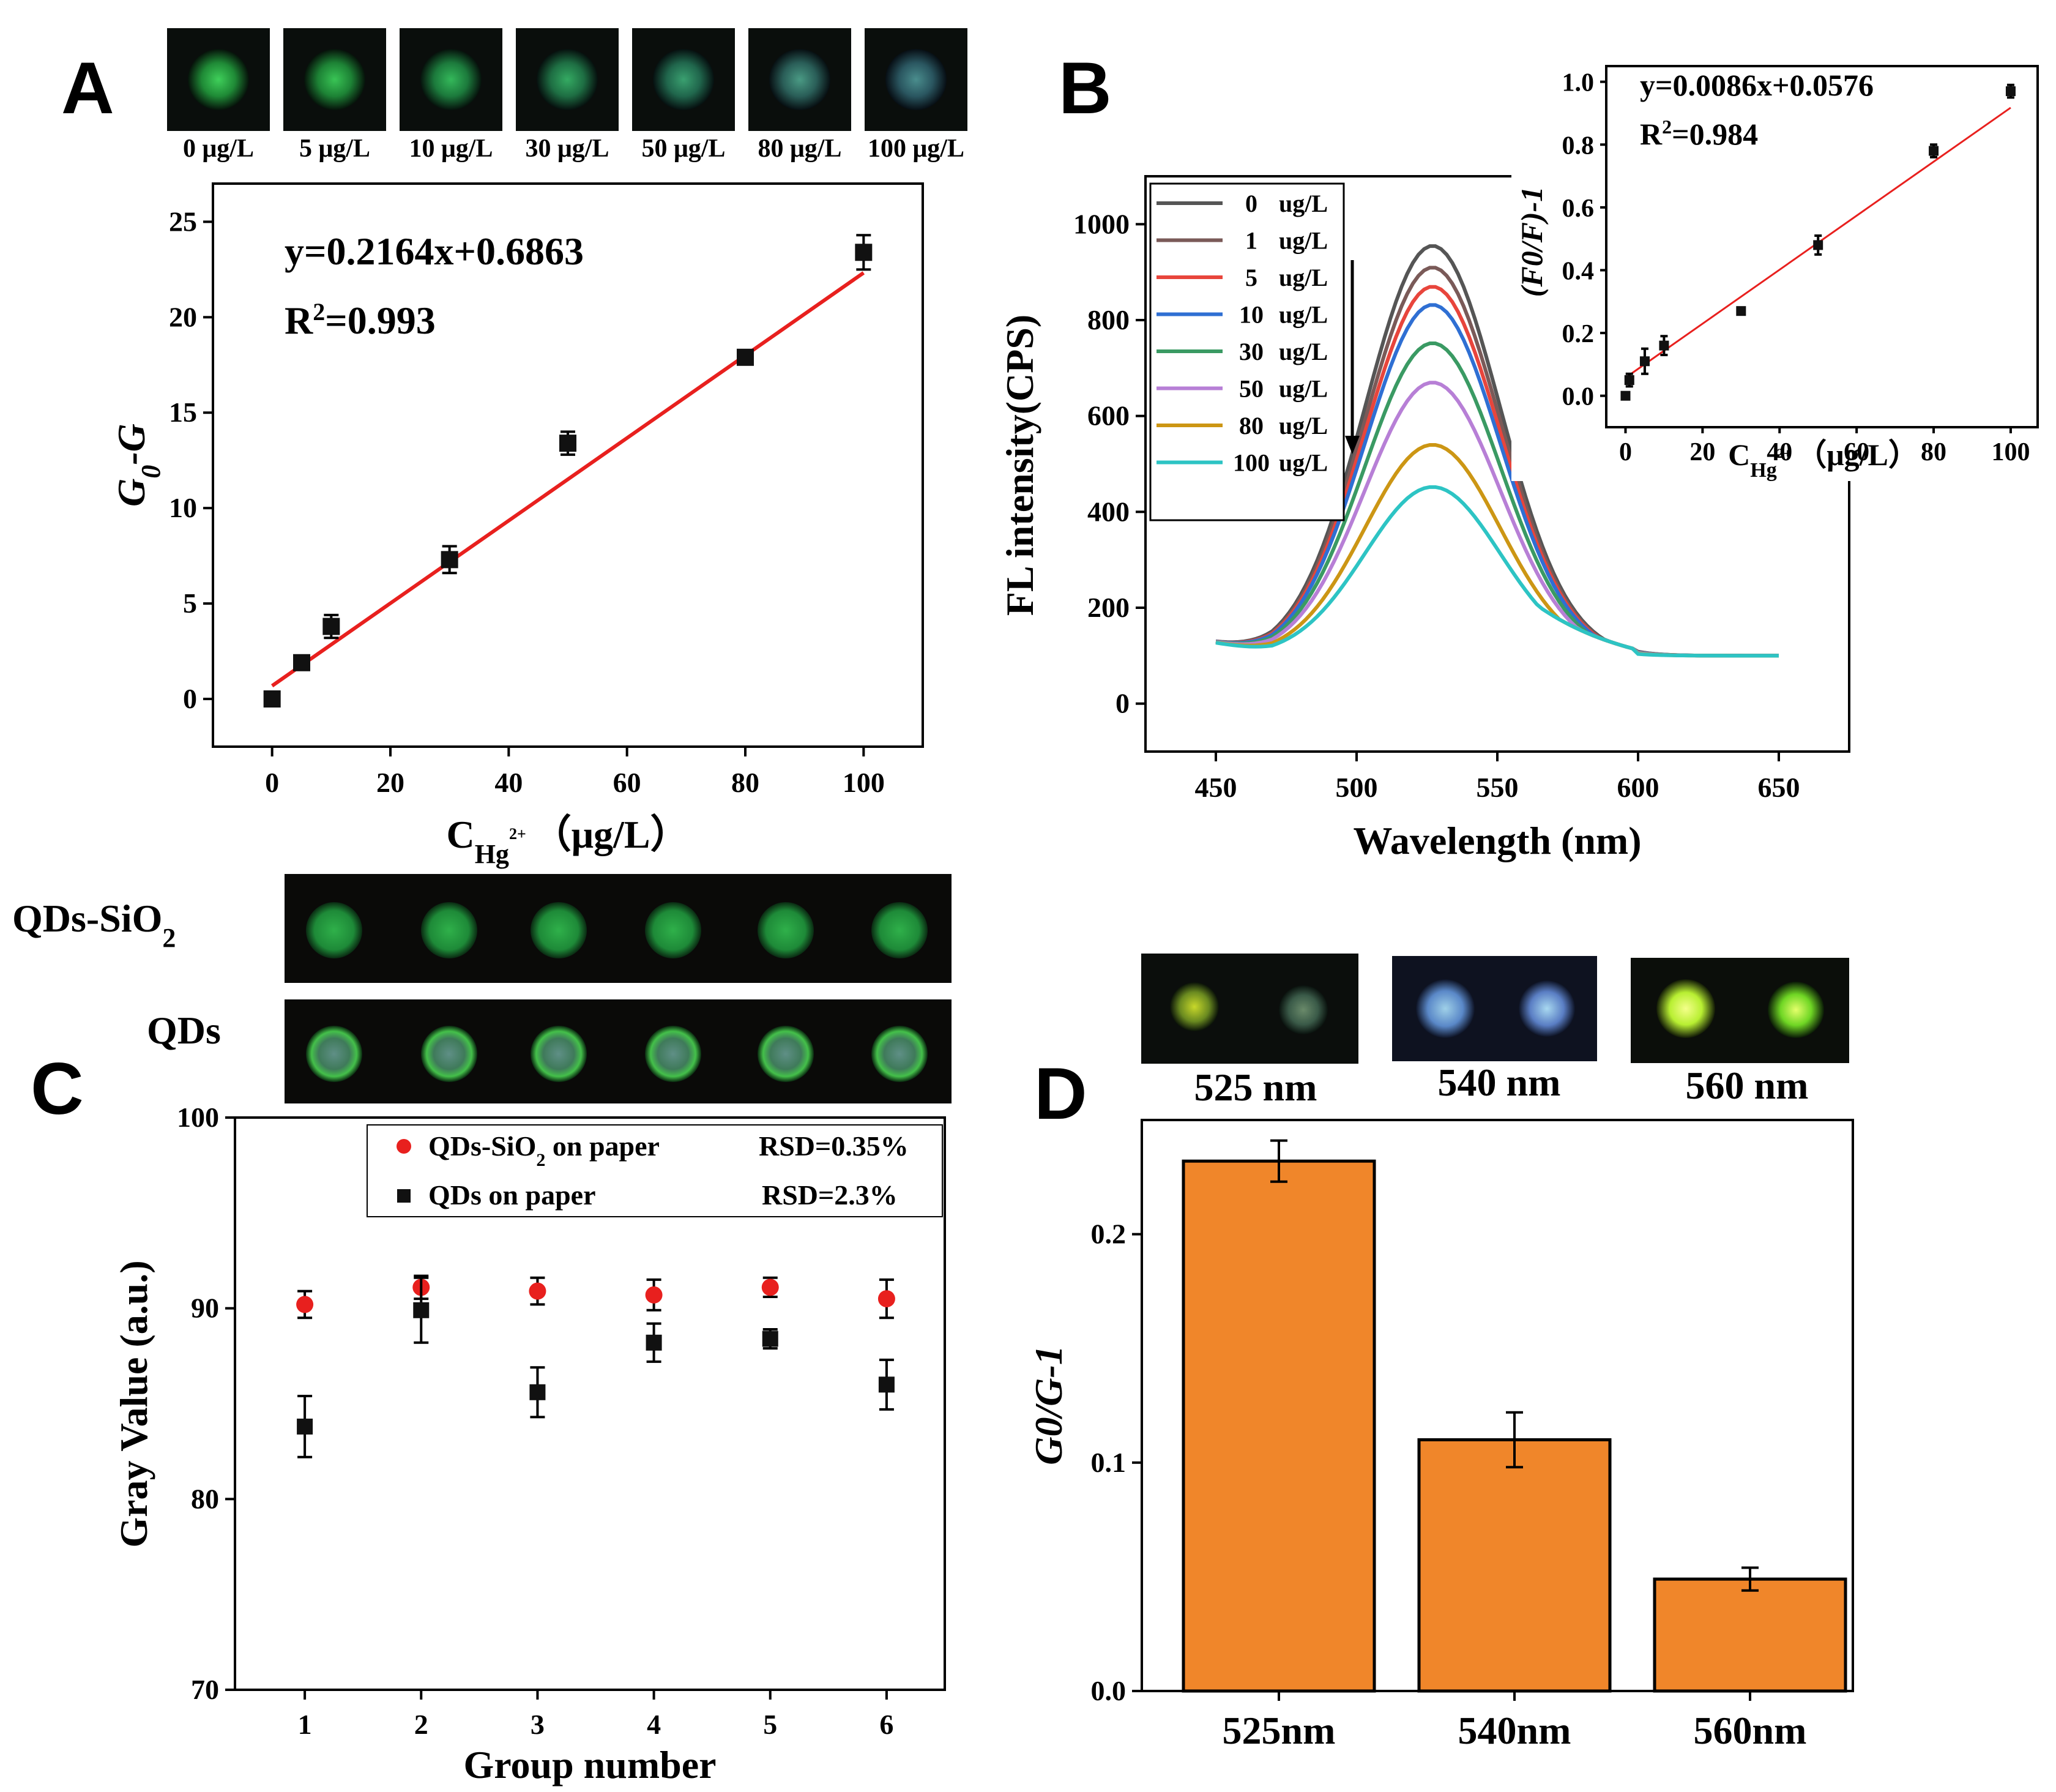  What do you see at coordinates (1109, 1462) in the screenshot?
I see `d-ytick-label: 0.1` at bounding box center [1109, 1462].